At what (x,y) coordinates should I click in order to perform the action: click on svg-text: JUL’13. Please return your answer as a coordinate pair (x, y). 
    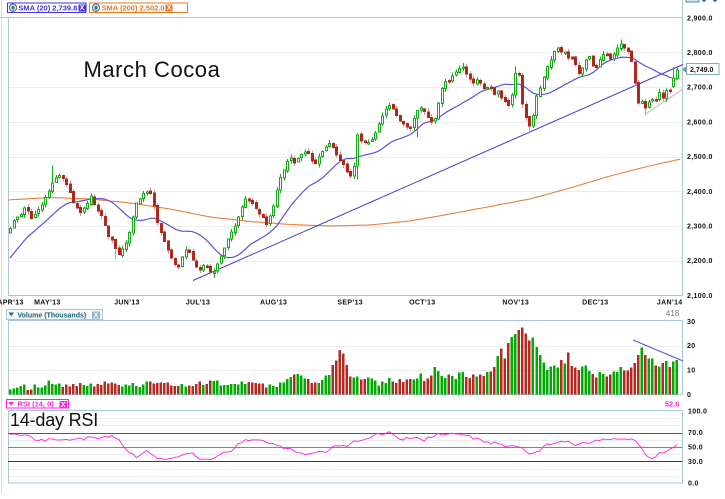
    Looking at the image, I should click on (198, 303).